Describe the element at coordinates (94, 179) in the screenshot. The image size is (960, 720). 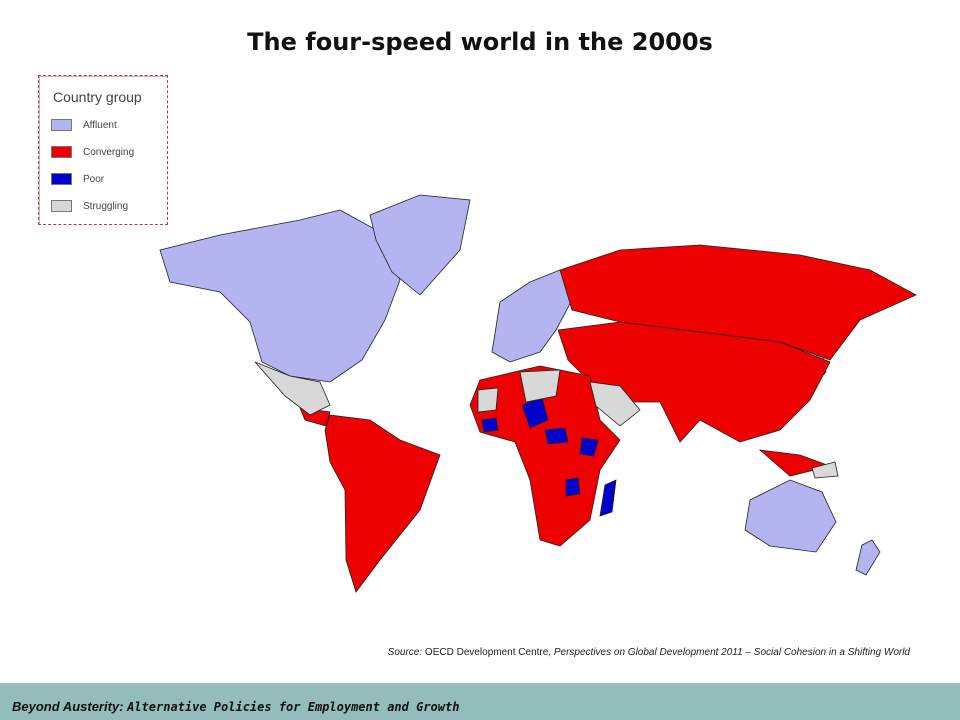
I see `legend-label: Poor` at that location.